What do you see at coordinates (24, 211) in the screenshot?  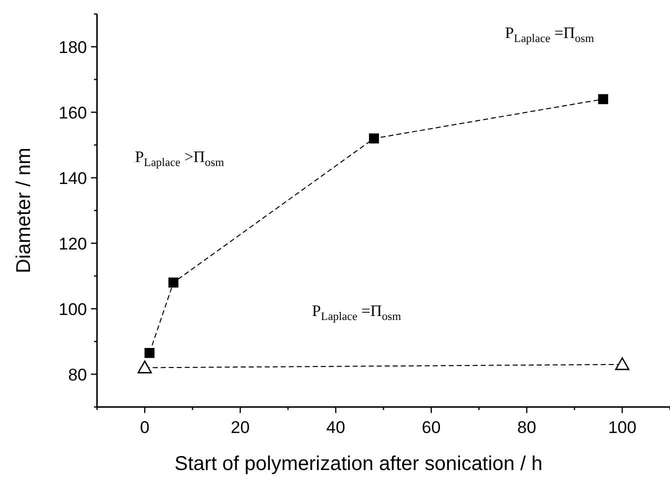 I see `y-axis-title: Diameter / nm` at bounding box center [24, 211].